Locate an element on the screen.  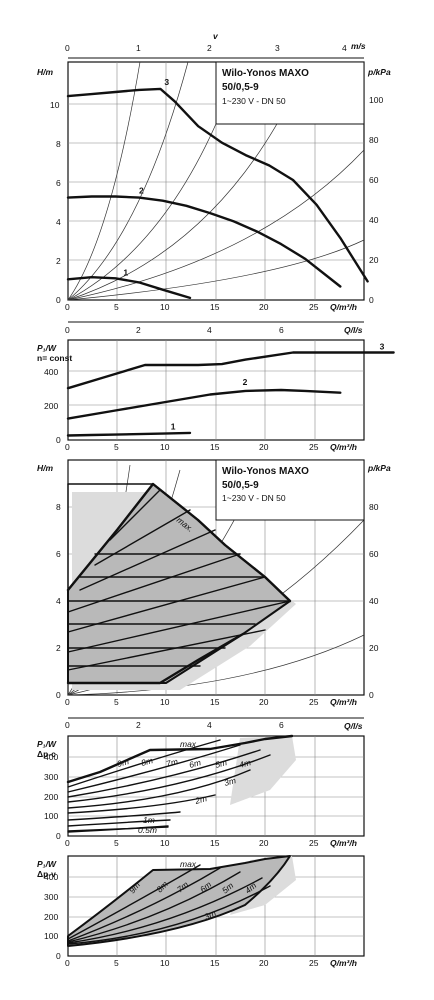
dpc-label-9m: 9m is located at coordinates (123, 762).